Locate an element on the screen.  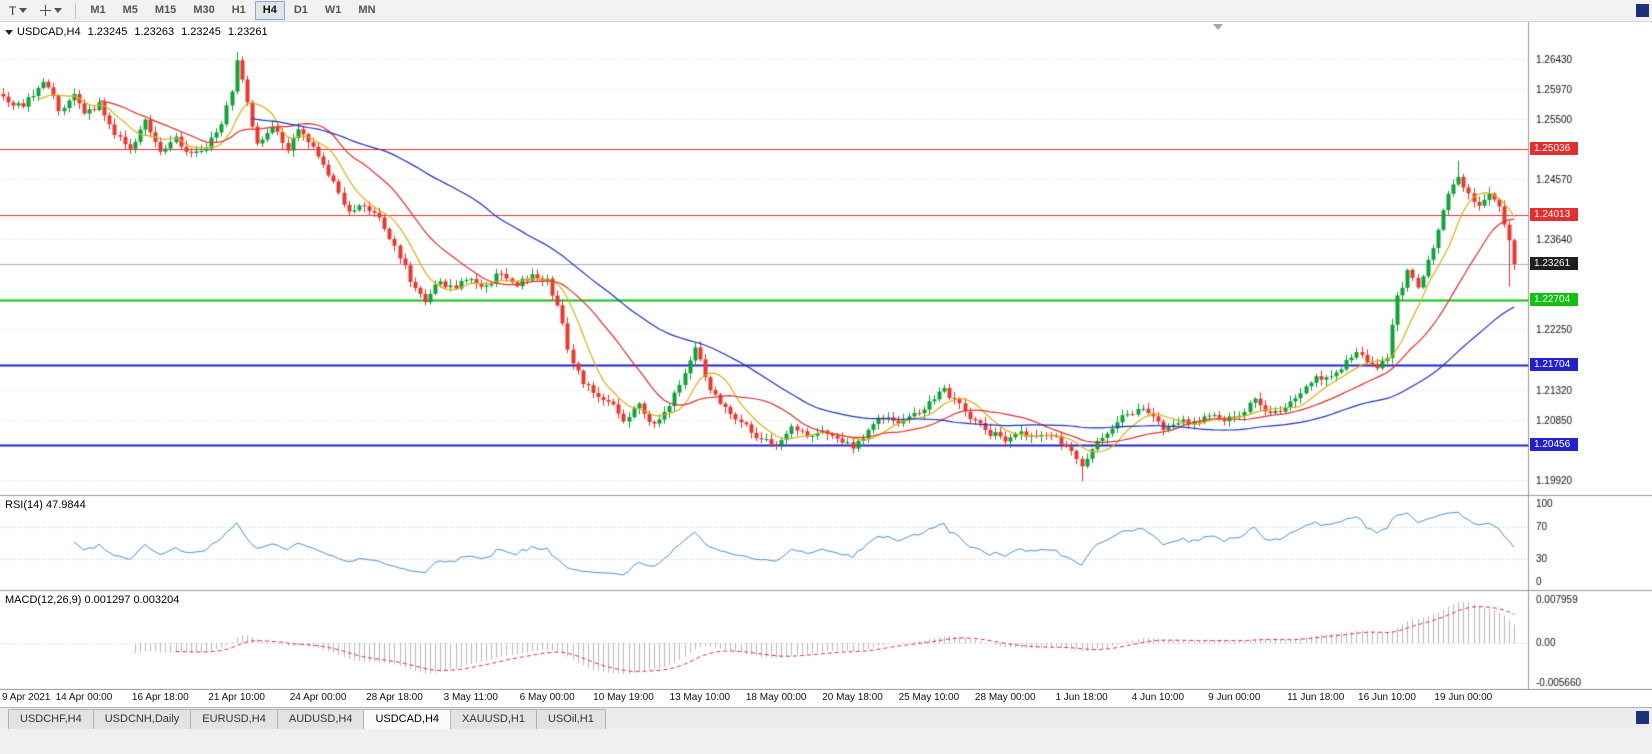
time-axis-label: 14 Apr 00:00 is located at coordinates (84, 697).